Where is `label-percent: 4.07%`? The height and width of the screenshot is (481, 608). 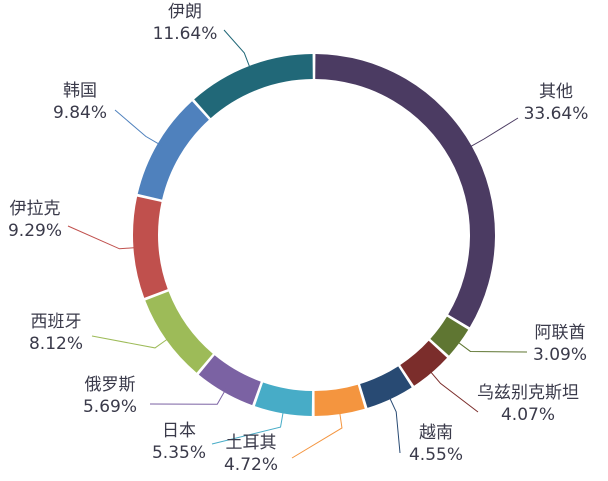 label-percent: 4.07% is located at coordinates (528, 415).